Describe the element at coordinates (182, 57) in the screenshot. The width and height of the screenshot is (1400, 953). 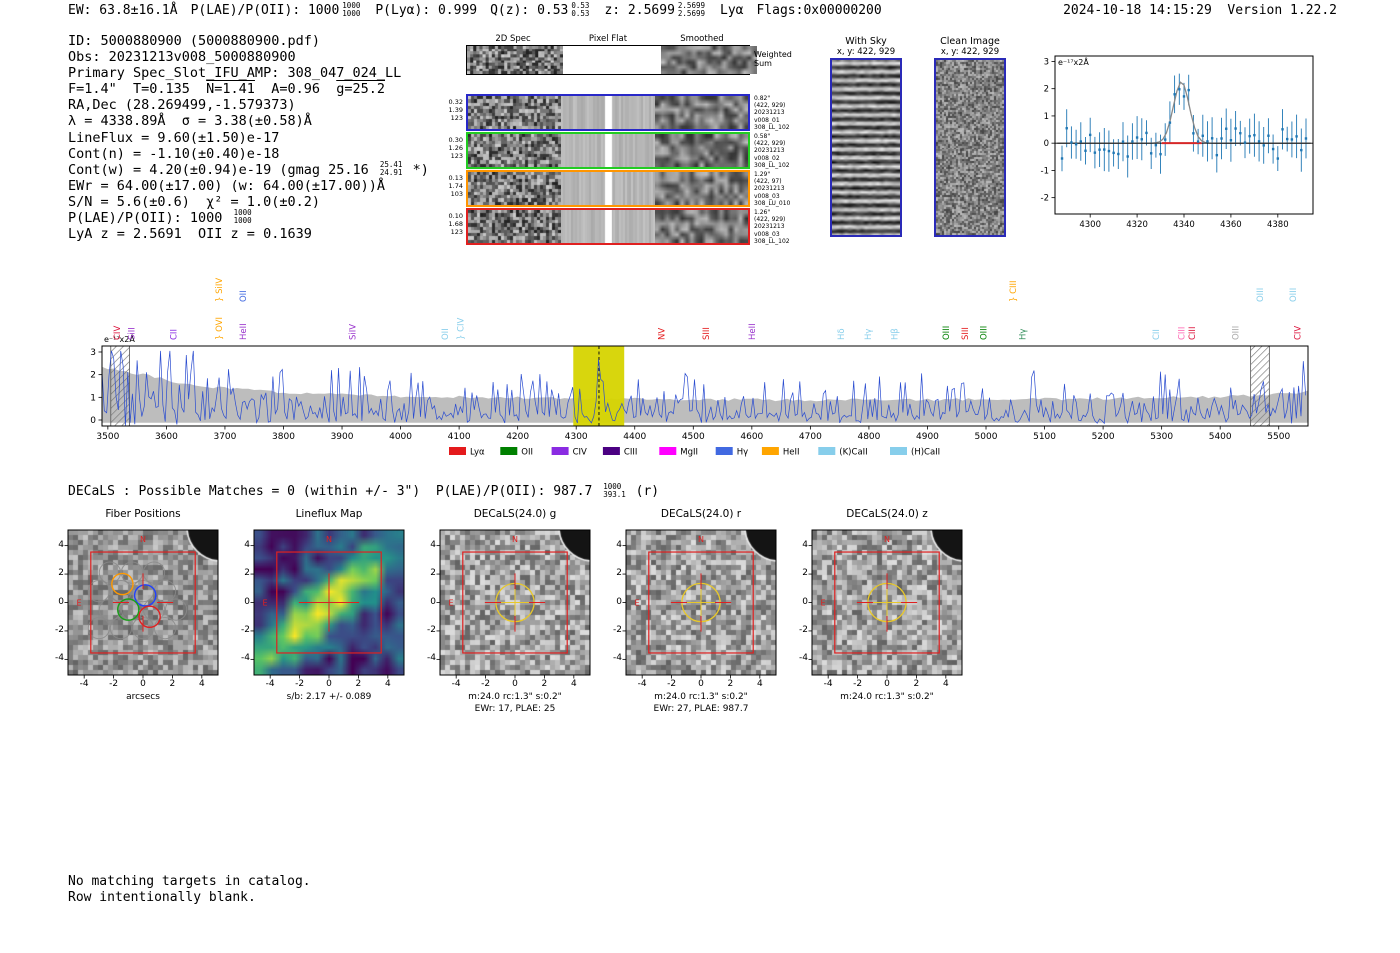
I see `text-segment: Obs: 20231213v008_5000880900` at that location.